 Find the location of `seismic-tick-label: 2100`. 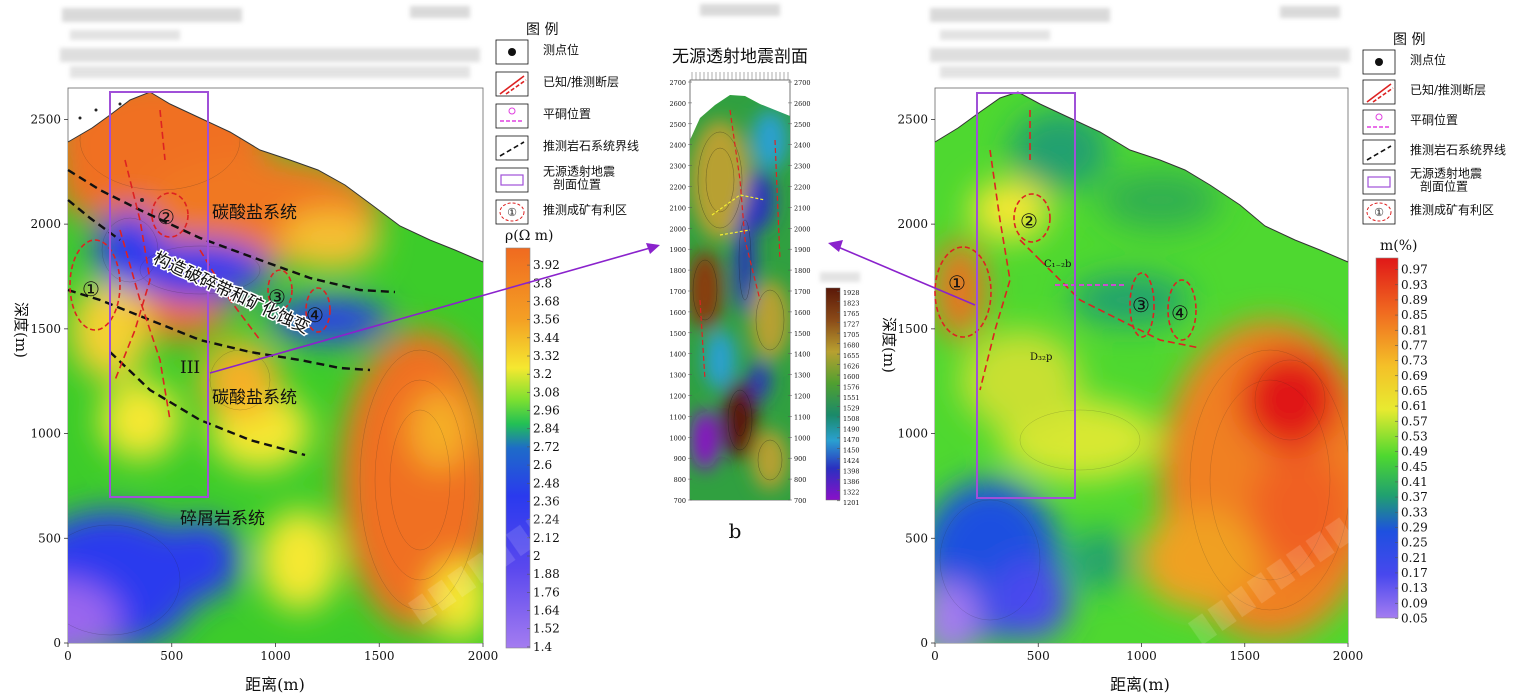

seismic-tick-label: 2100 is located at coordinates (677, 208).